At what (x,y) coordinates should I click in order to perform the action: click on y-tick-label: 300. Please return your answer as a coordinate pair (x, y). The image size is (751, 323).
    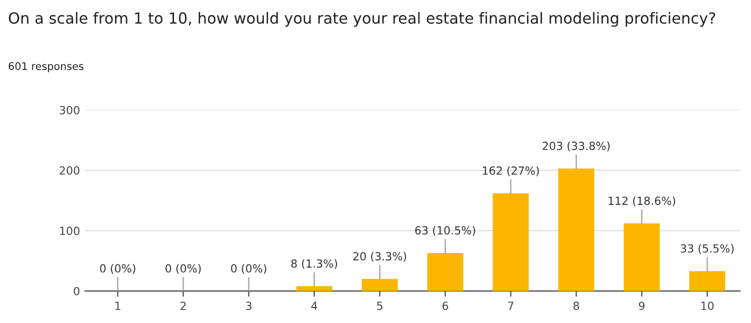
    Looking at the image, I should click on (70, 110).